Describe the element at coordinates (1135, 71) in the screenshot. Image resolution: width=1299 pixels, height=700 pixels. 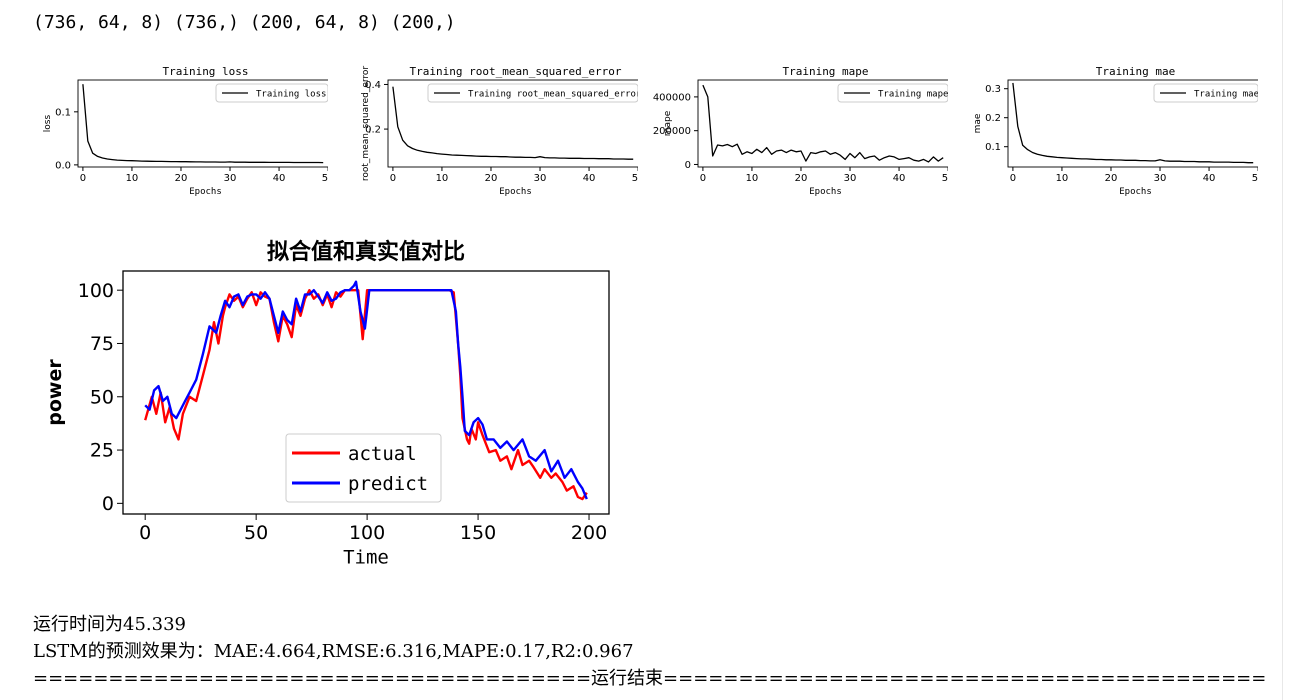
I see `plot-title: Training mae` at that location.